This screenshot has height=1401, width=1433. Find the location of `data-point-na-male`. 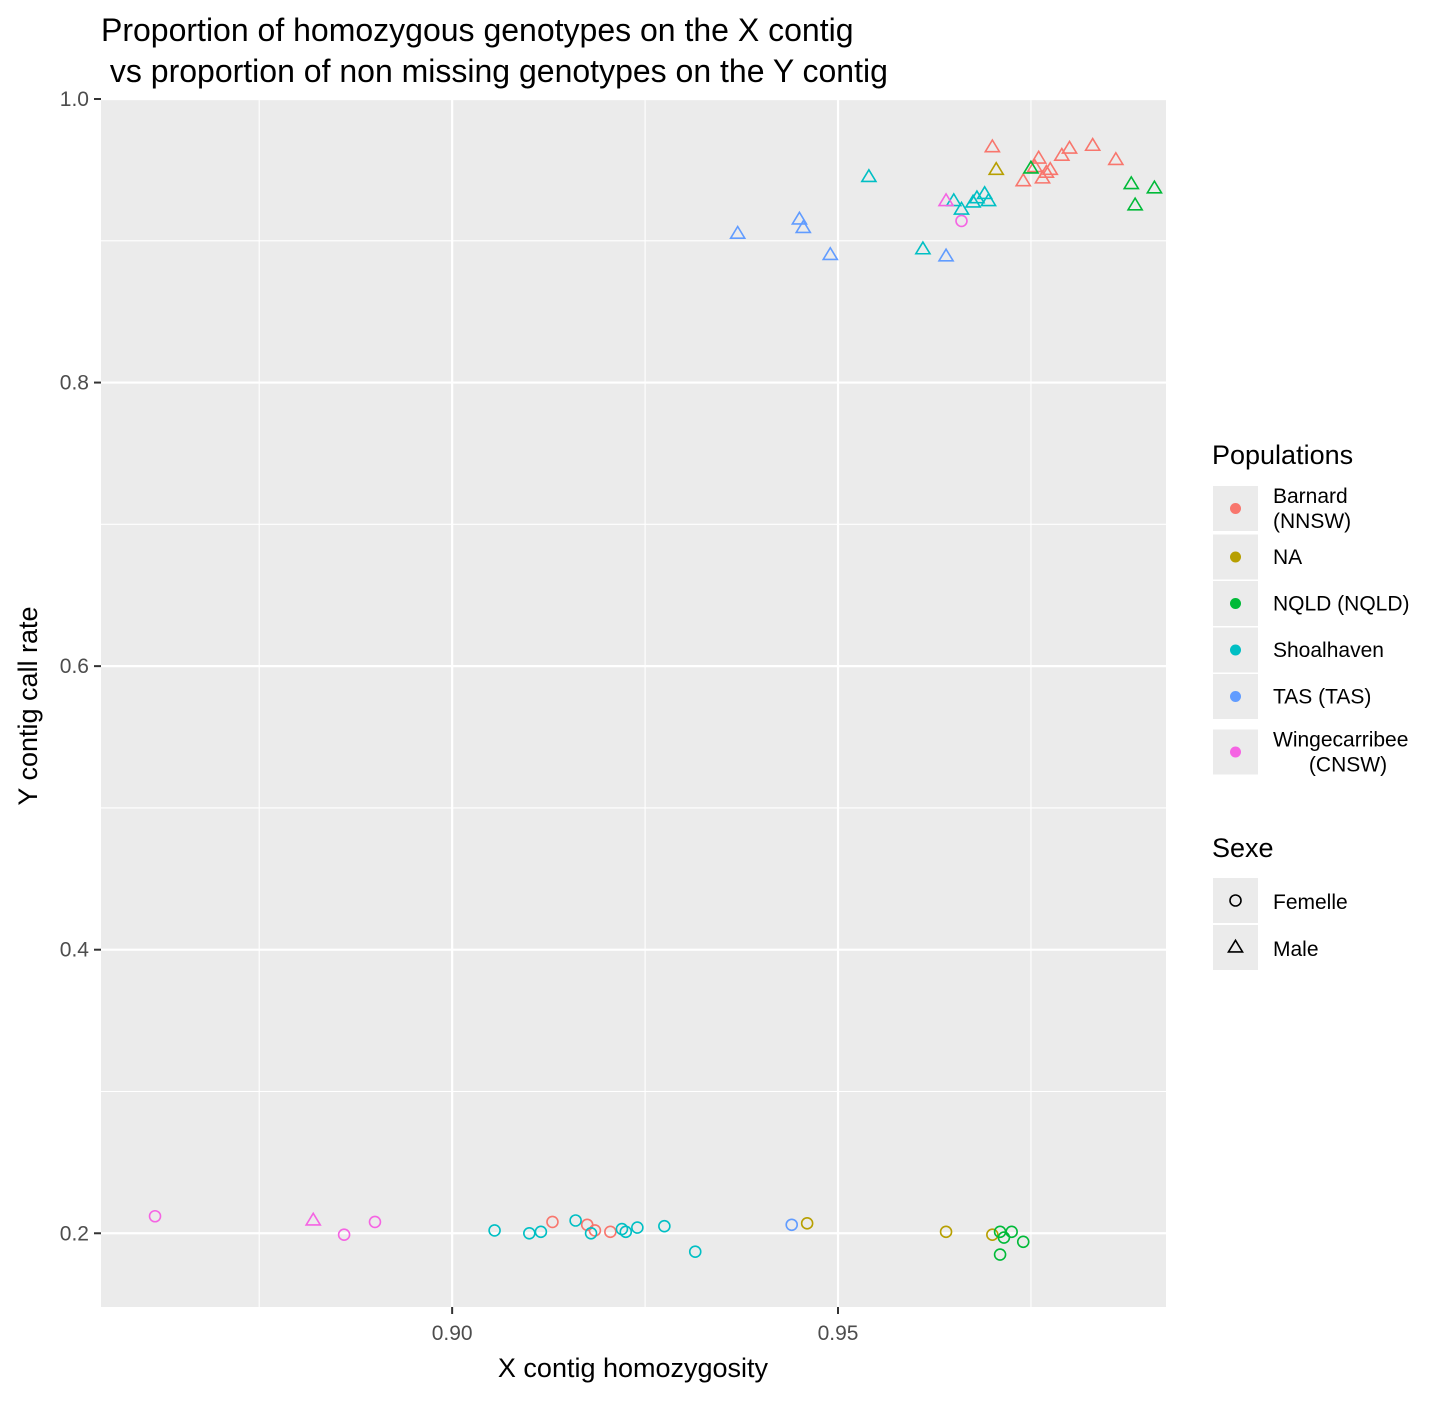

data-point-na-male is located at coordinates (996, 168).